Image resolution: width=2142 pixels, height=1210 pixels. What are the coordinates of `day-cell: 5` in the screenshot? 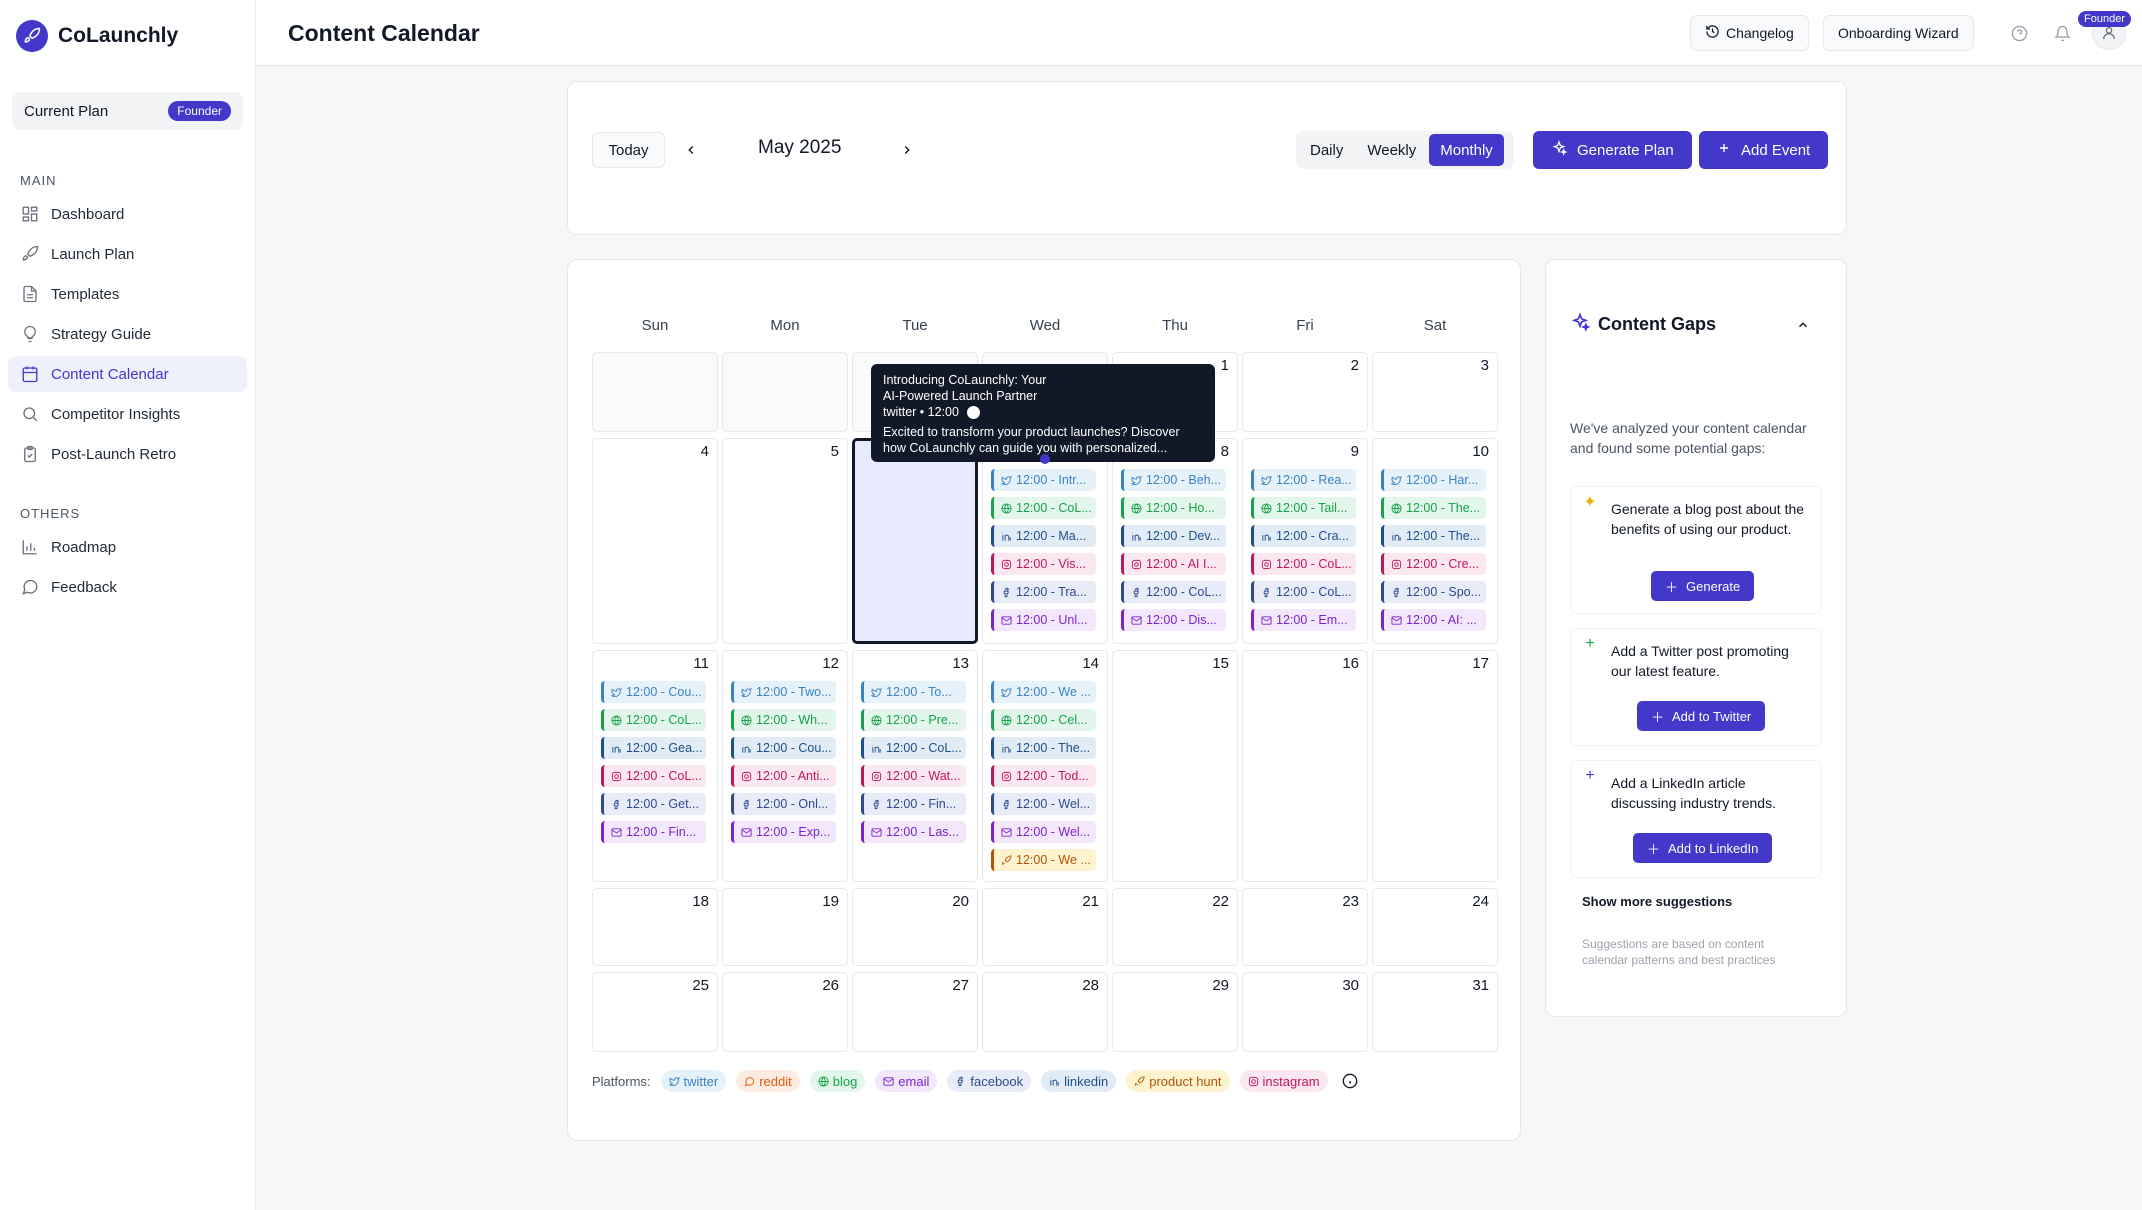 It's located at (785, 541).